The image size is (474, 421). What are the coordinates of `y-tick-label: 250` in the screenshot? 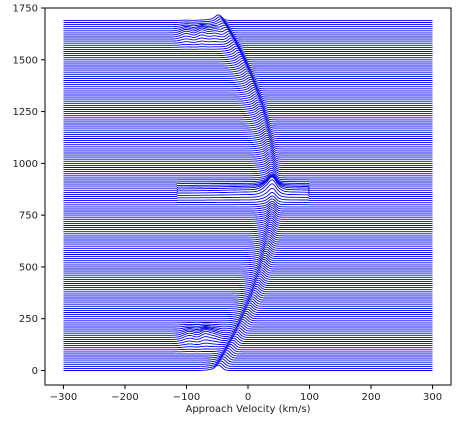 It's located at (28, 319).